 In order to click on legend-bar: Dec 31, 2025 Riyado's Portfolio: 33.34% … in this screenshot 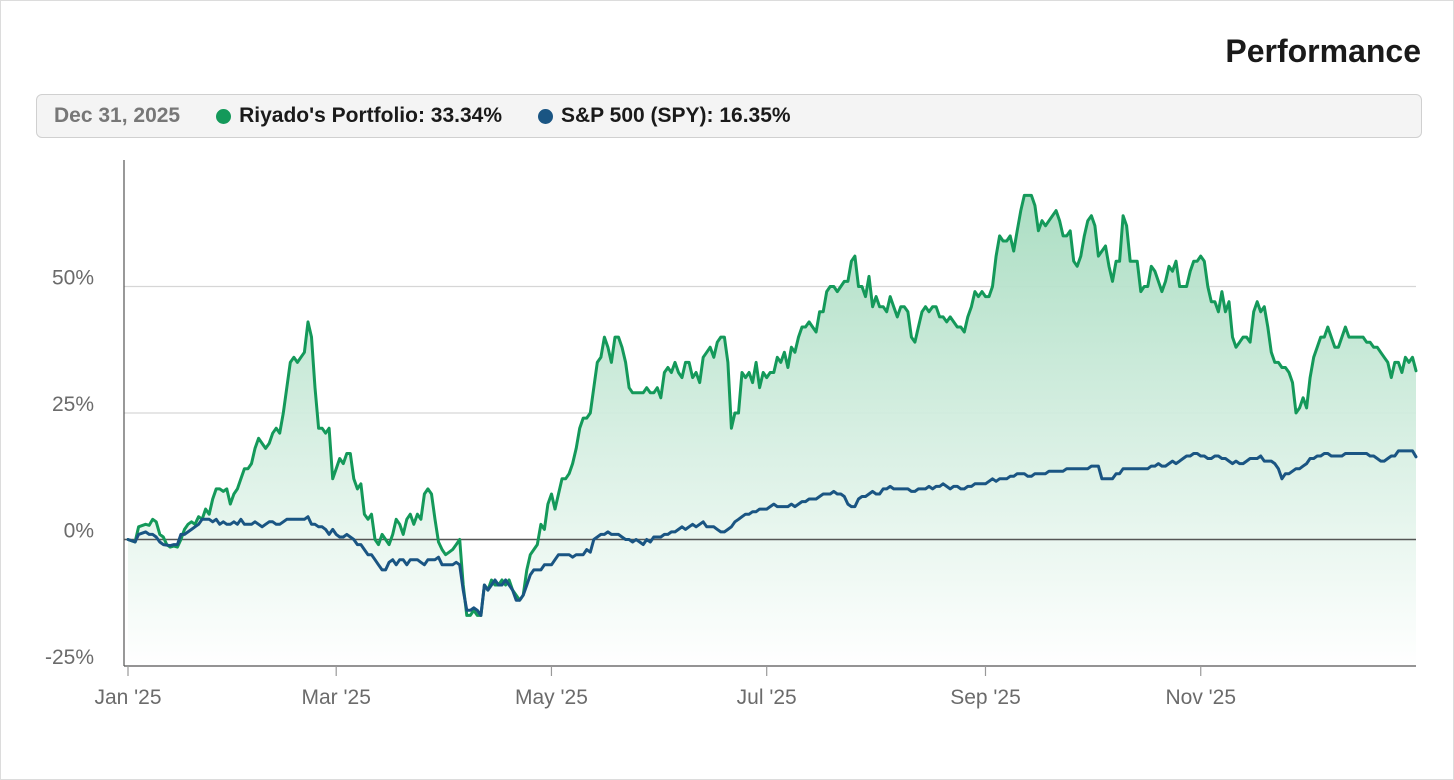, I will do `click(729, 116)`.